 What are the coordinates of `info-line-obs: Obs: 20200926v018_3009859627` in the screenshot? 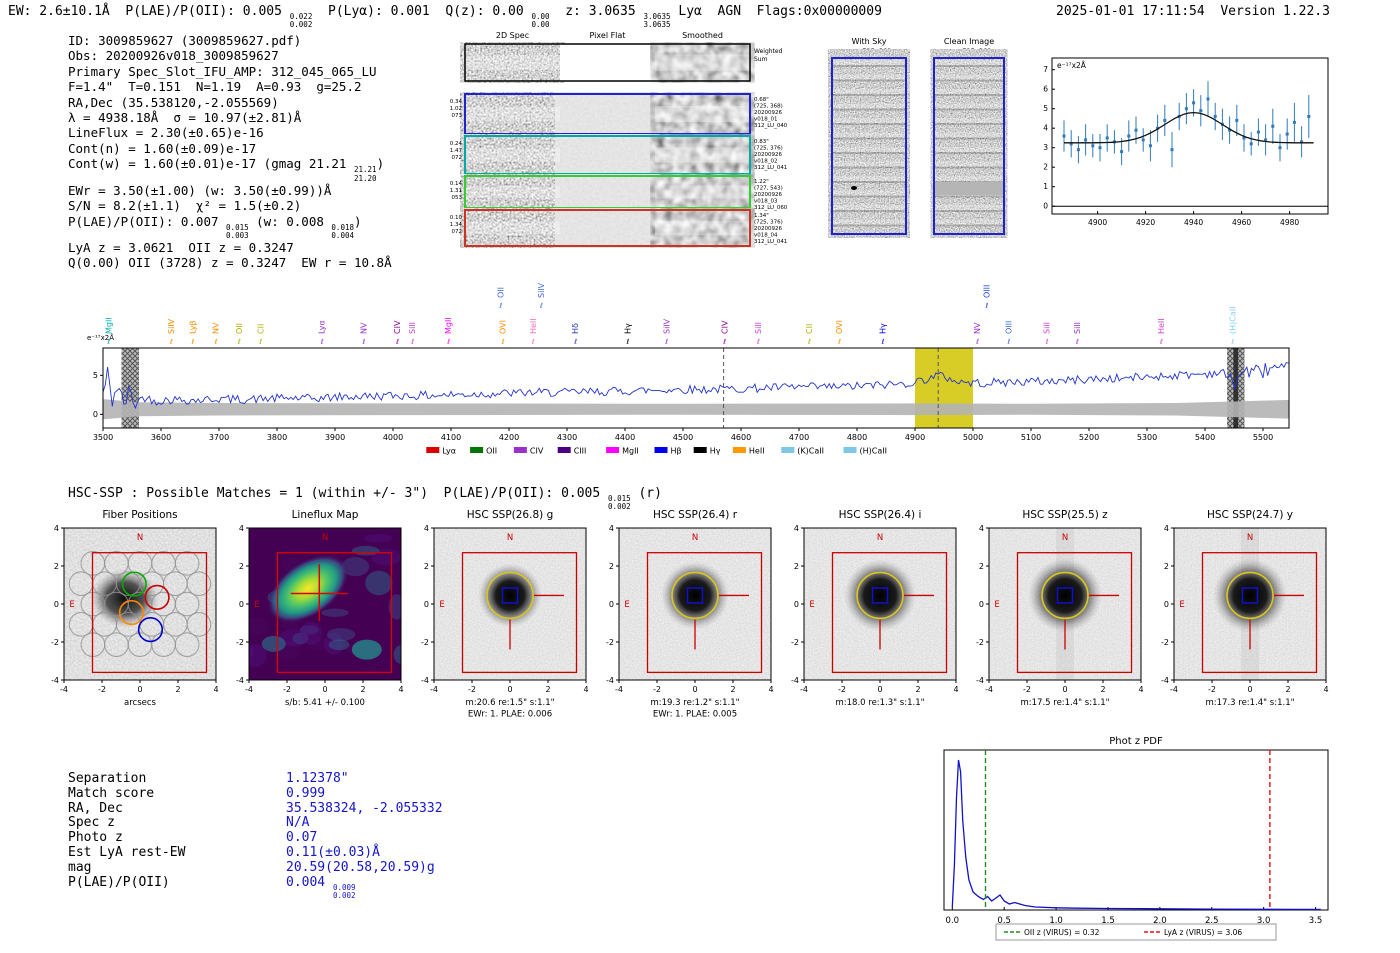 It's located at (173, 56).